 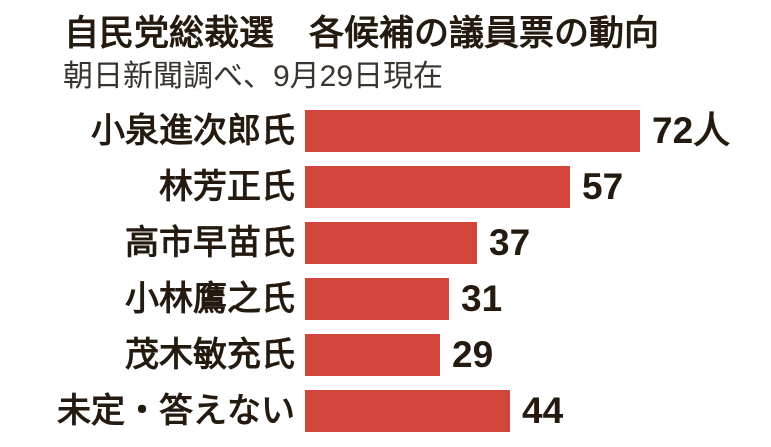 I want to click on category-label: 未定・答えない, so click(x=176, y=410).